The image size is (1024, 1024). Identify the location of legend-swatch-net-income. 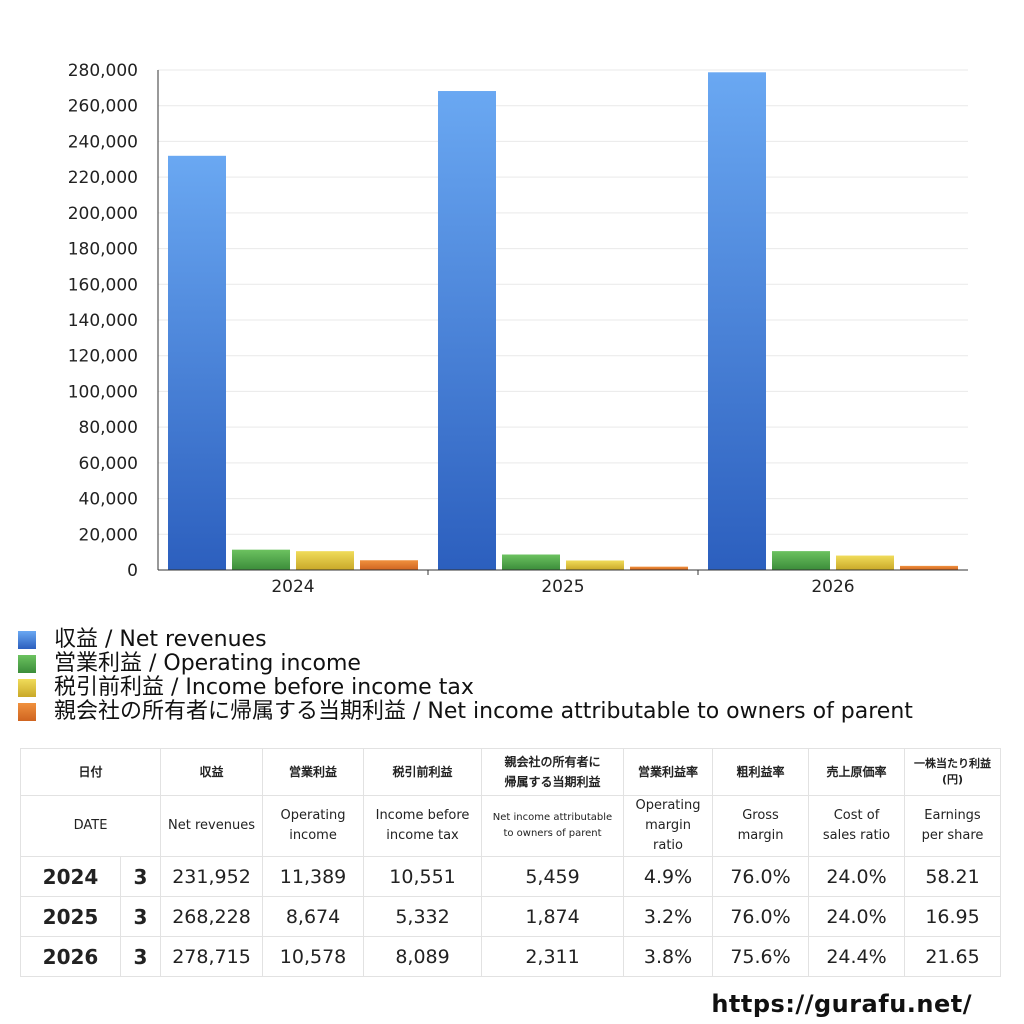
(27, 712).